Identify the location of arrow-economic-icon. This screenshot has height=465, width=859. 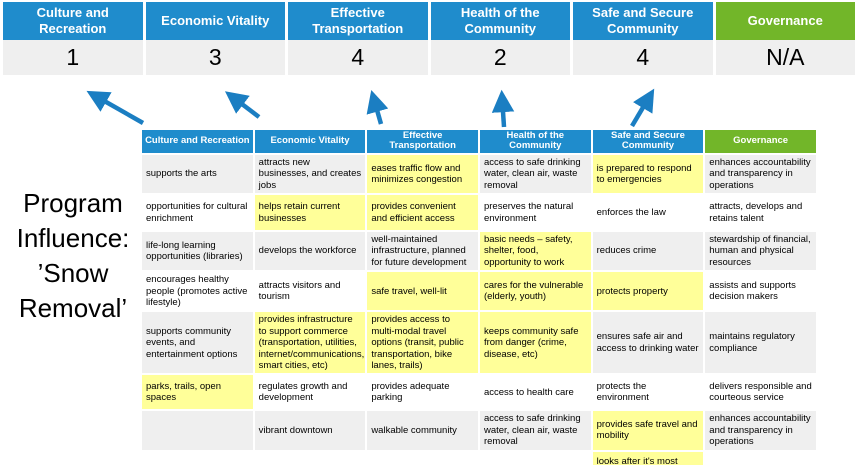
(242, 105).